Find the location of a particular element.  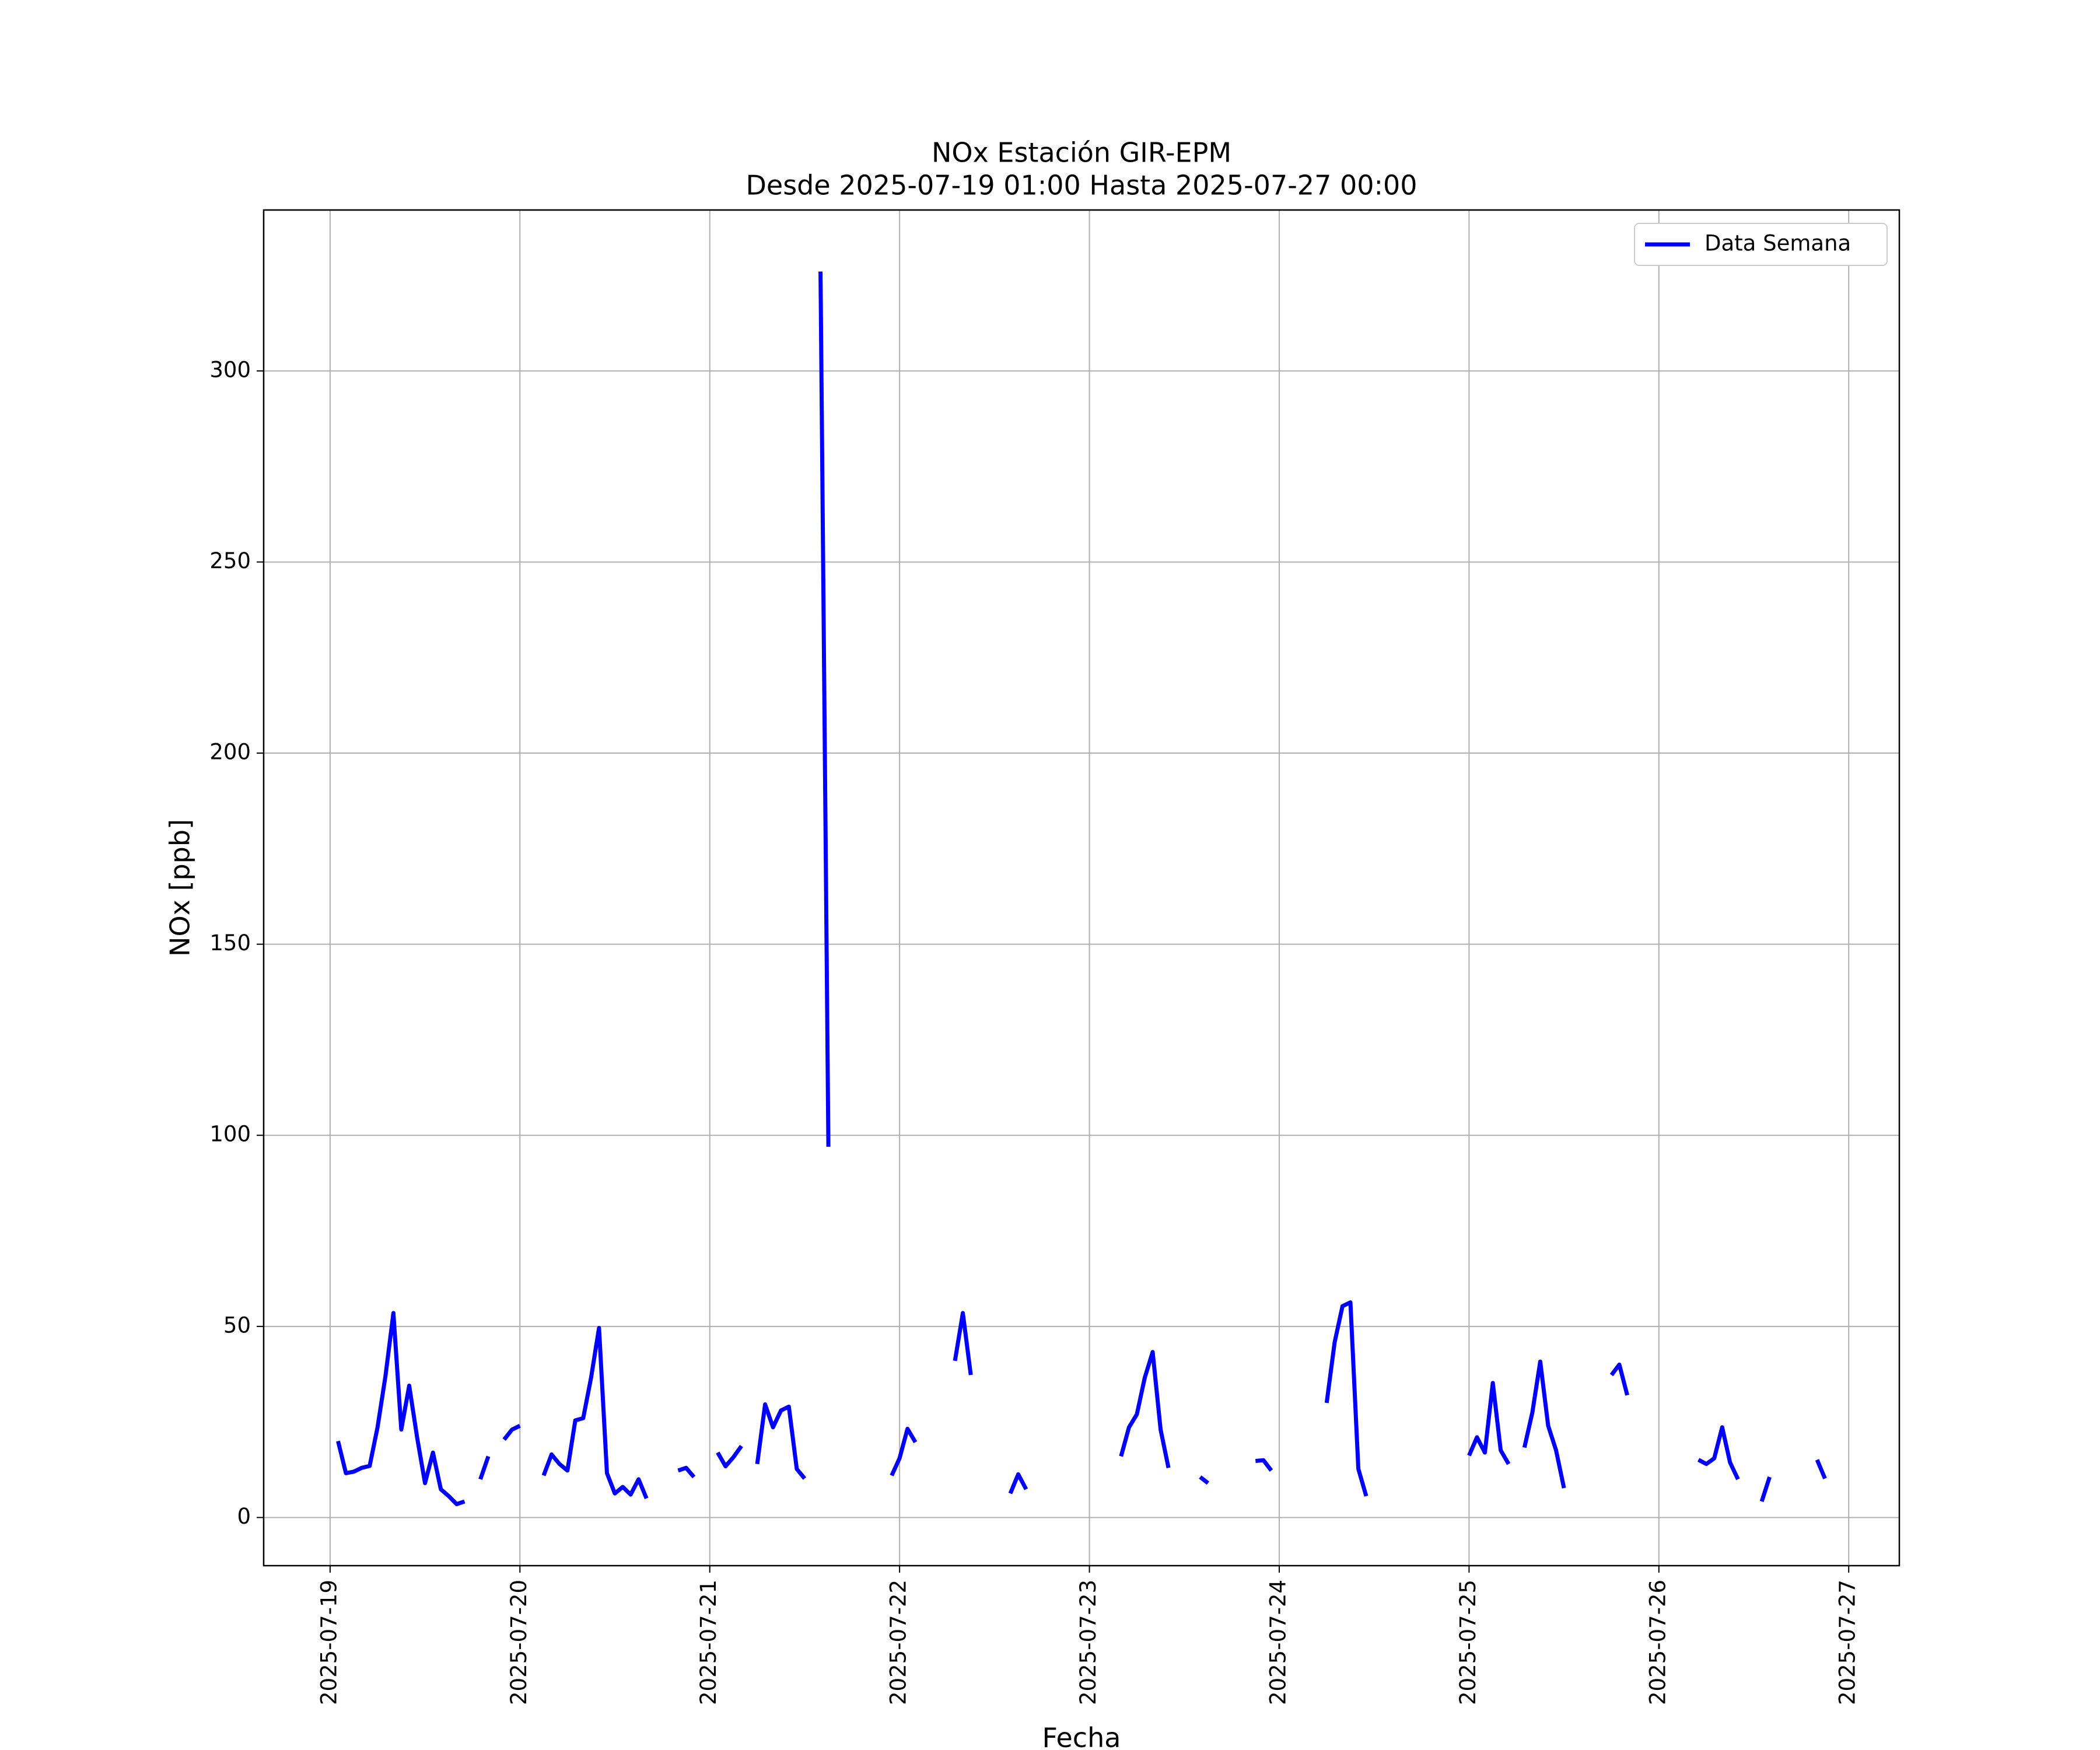

x-tick-label: 2025-07-24 is located at coordinates (1277, 1643).